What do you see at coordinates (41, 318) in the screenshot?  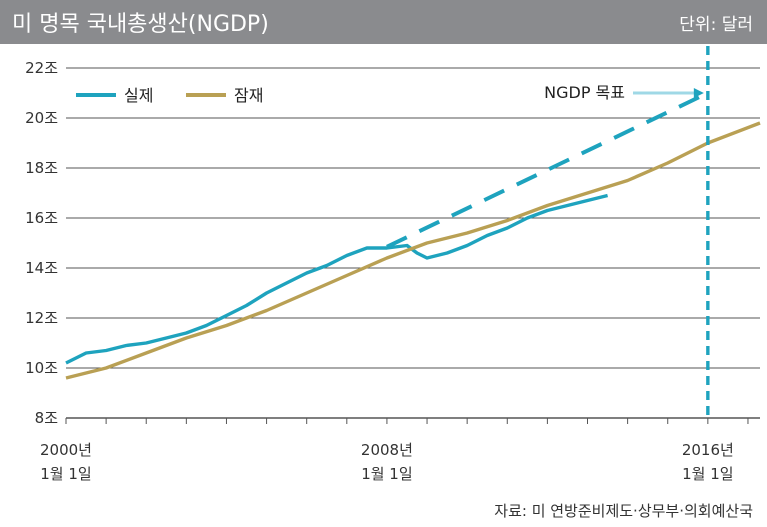 I see `y-tick-label: 12조` at bounding box center [41, 318].